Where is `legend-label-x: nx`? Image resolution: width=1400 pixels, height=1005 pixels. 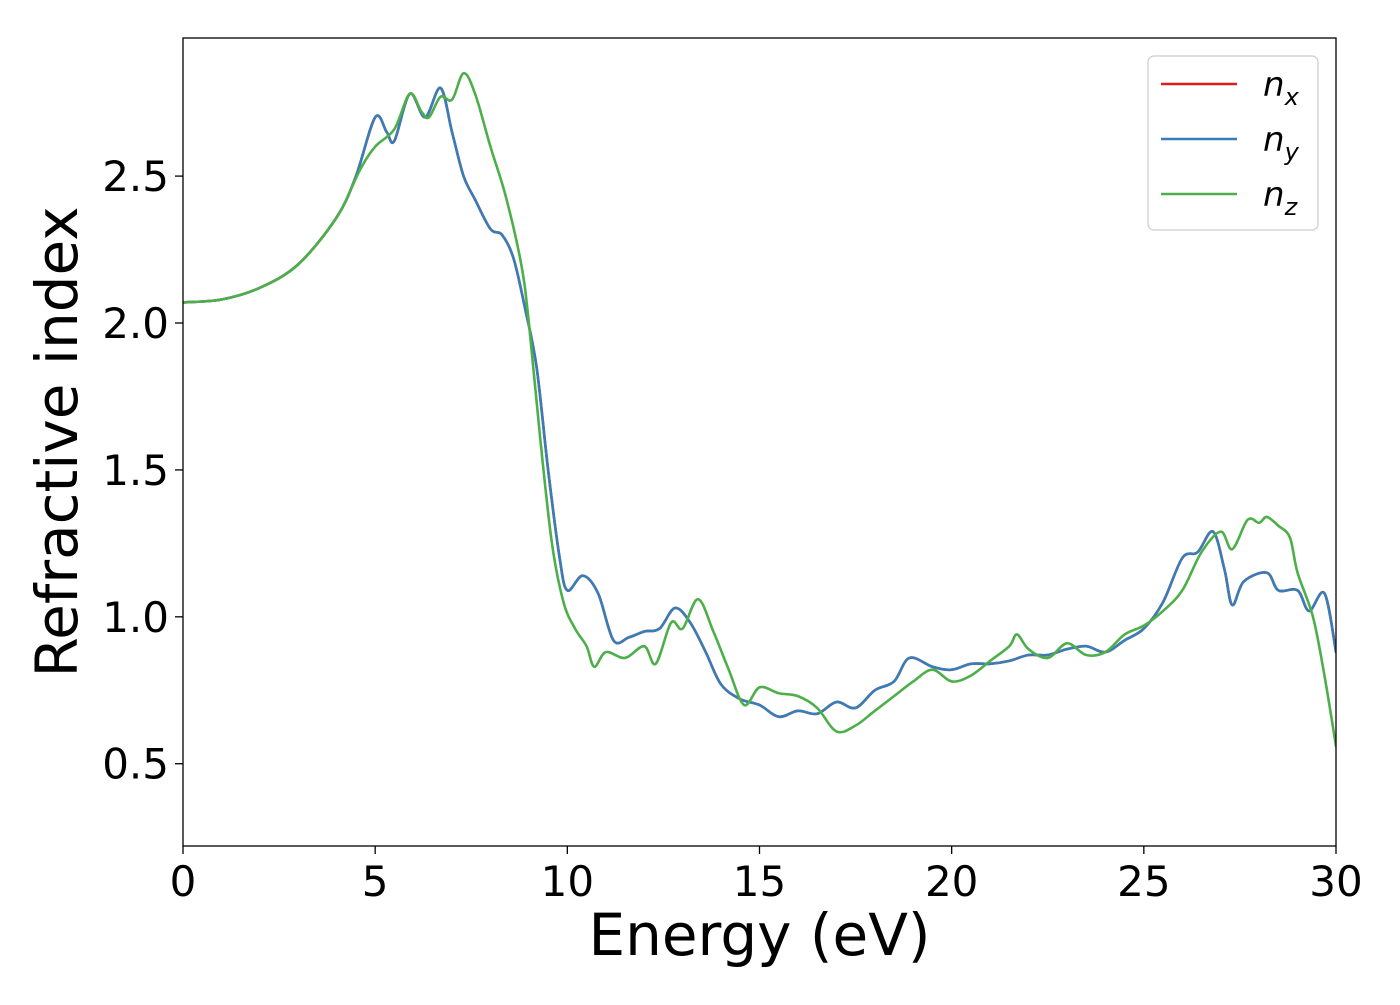 legend-label-x: nx is located at coordinates (1281, 88).